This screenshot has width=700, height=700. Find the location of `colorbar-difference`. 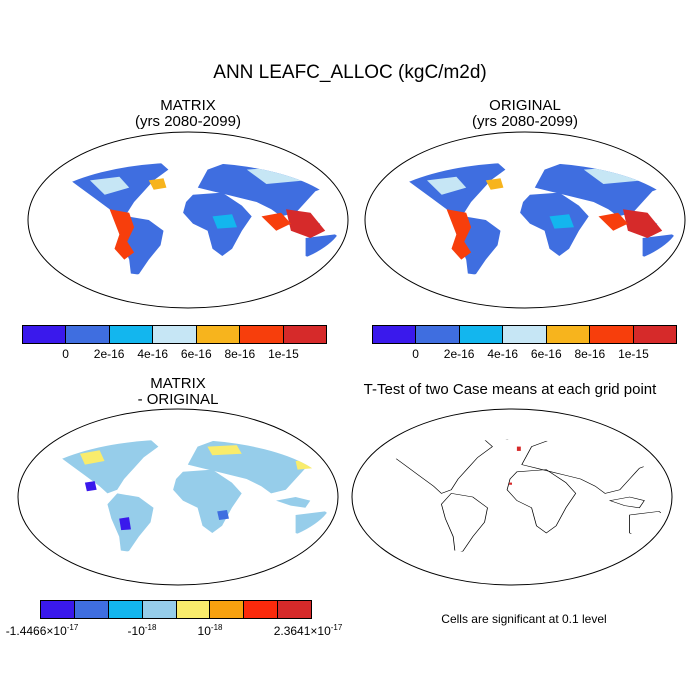

colorbar-difference is located at coordinates (176, 609).